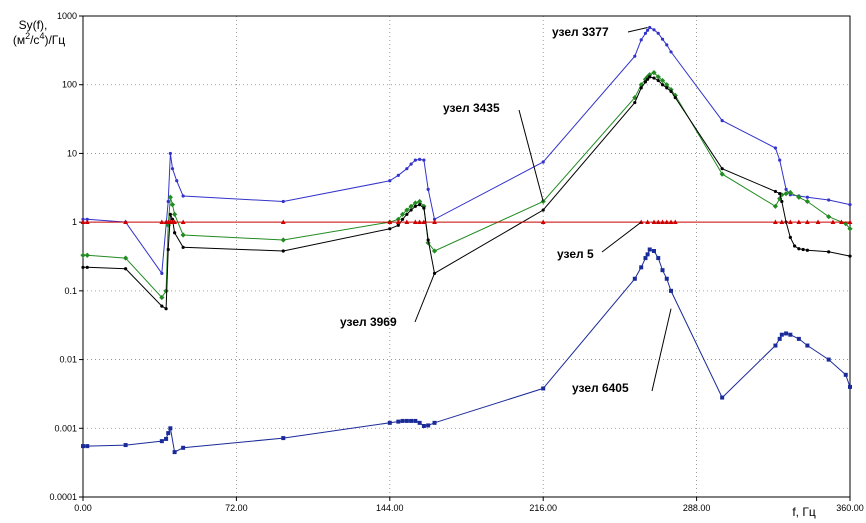  I want to click on annotation-label: узел 6405, so click(600, 388).